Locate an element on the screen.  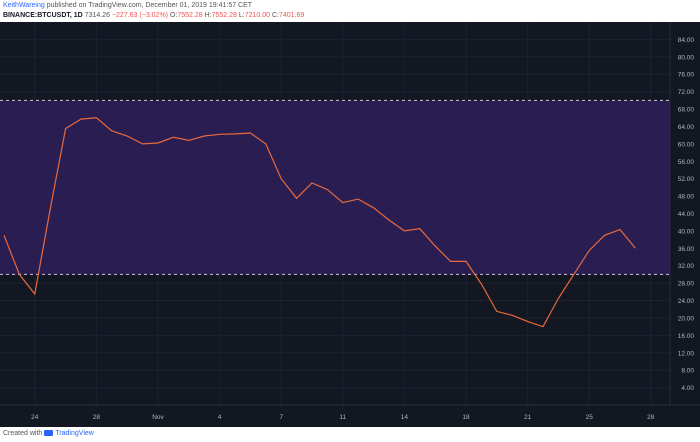
y-tick-label: 64.00 is located at coordinates (686, 127).